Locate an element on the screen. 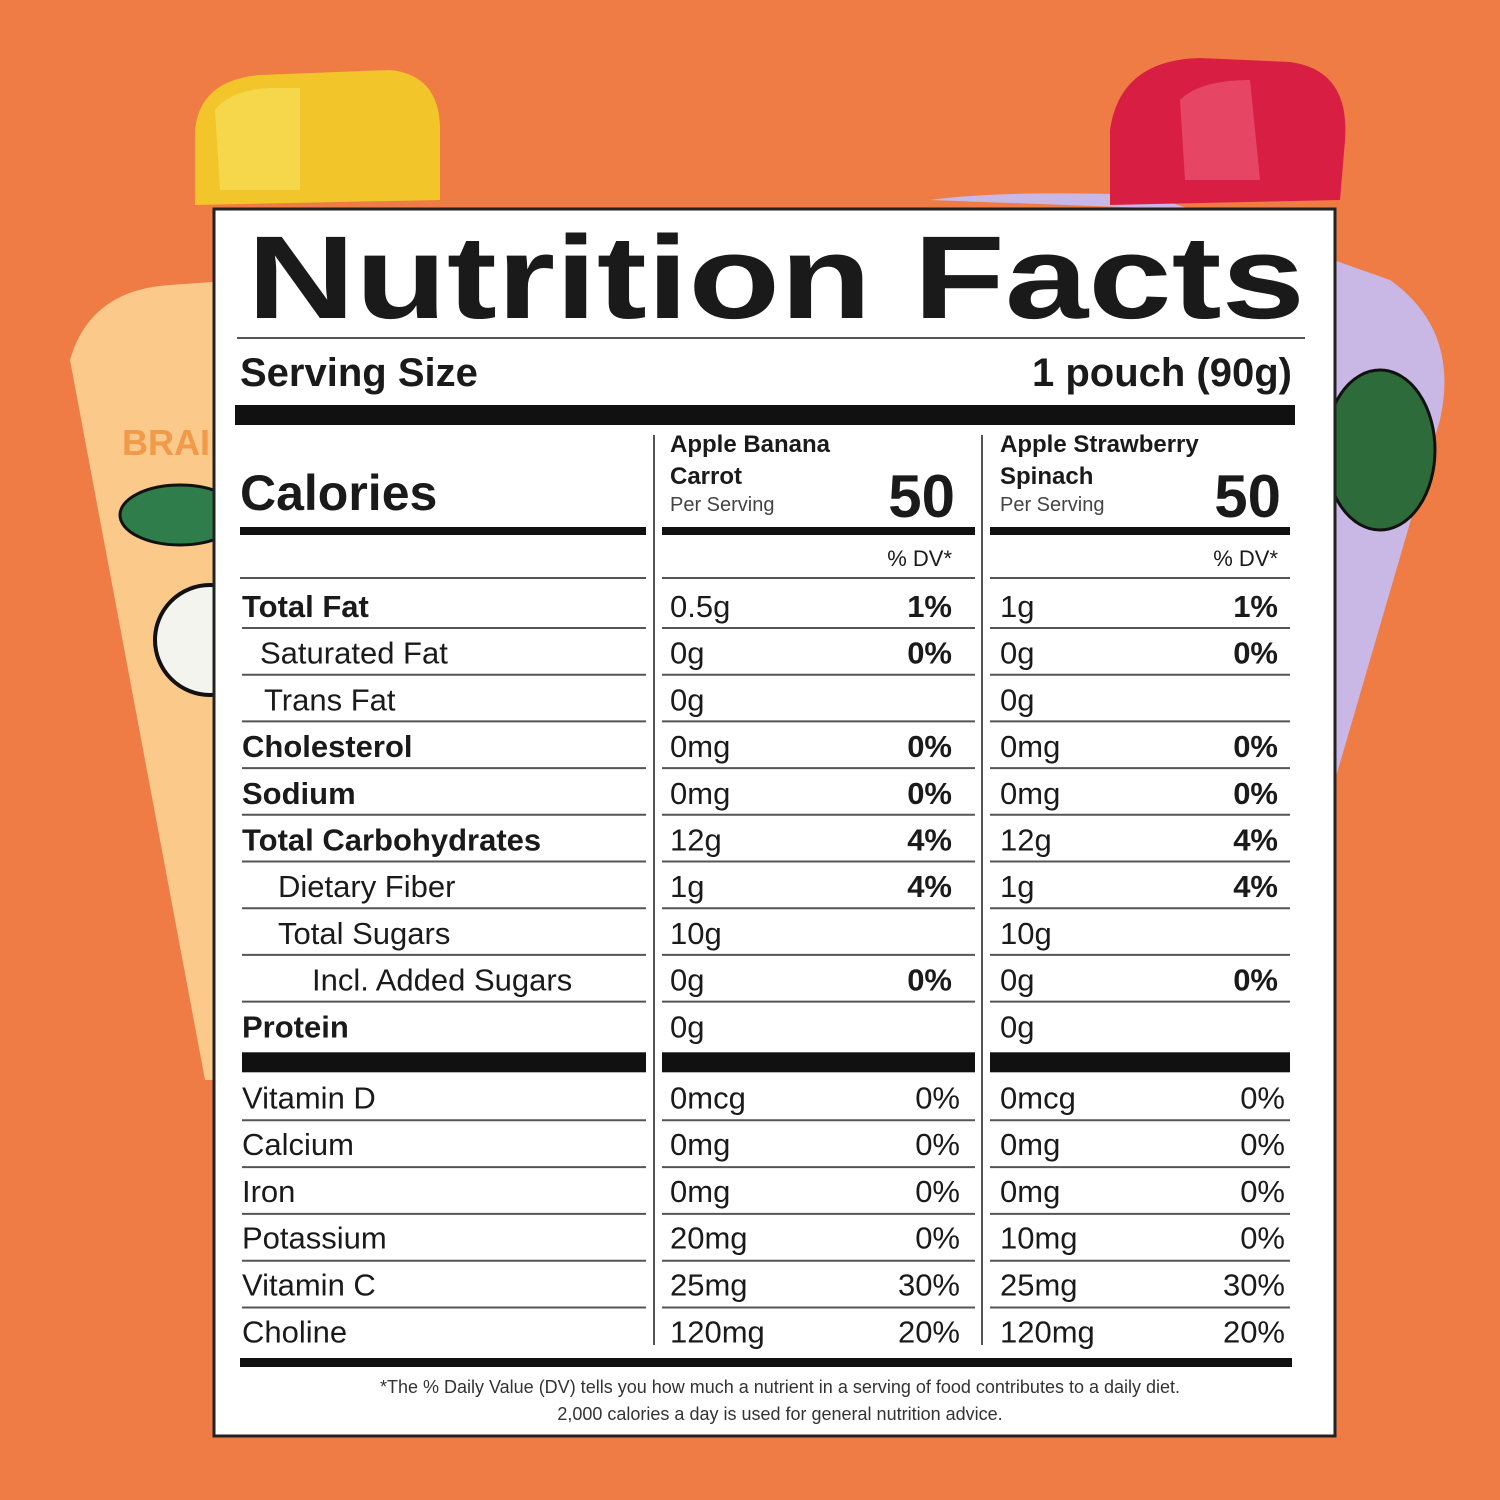  nutrient-label: Sodium is located at coordinates (299, 793).